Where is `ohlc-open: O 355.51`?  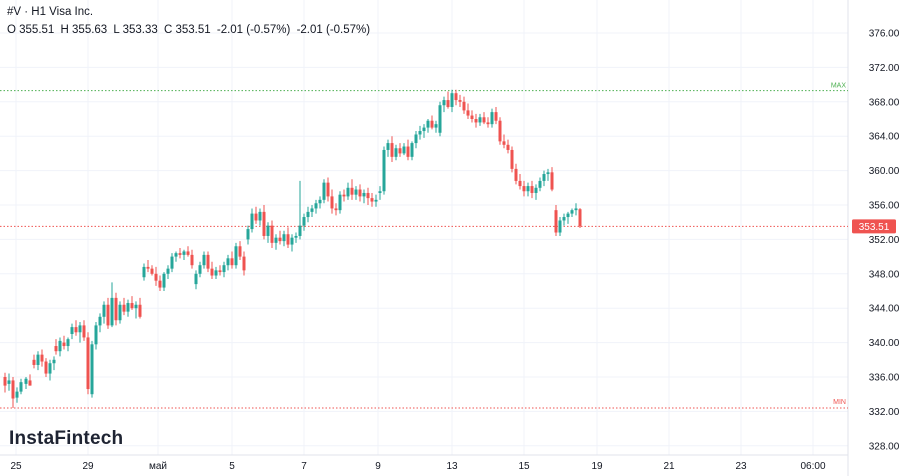 ohlc-open: O 355.51 is located at coordinates (31, 30).